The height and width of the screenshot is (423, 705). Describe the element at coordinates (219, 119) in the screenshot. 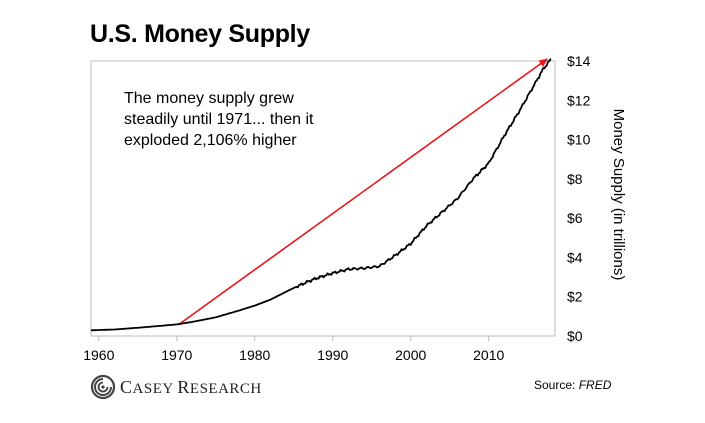

I see `annotation-line: steadily until 1971... then it` at that location.